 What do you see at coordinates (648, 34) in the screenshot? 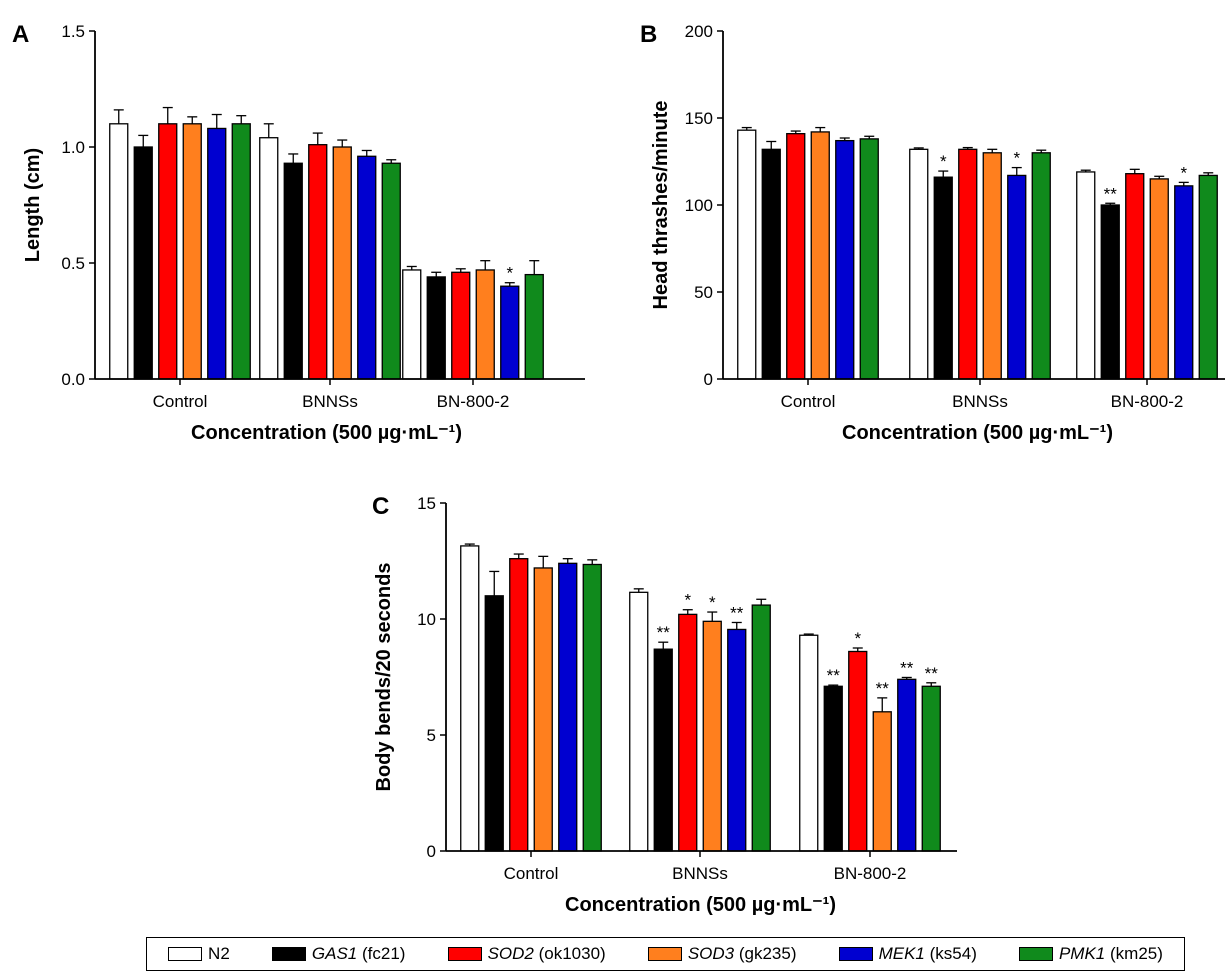
I see `panel-letter: B` at bounding box center [648, 34].